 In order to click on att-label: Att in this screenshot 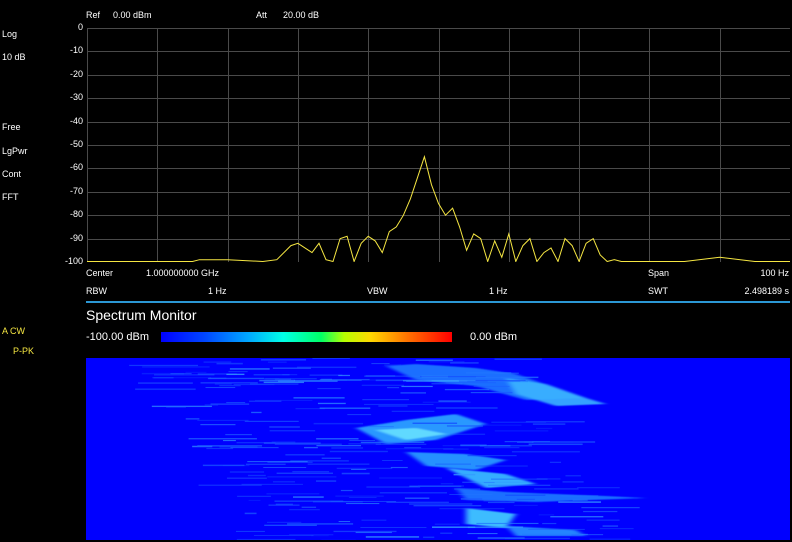, I will do `click(262, 15)`.